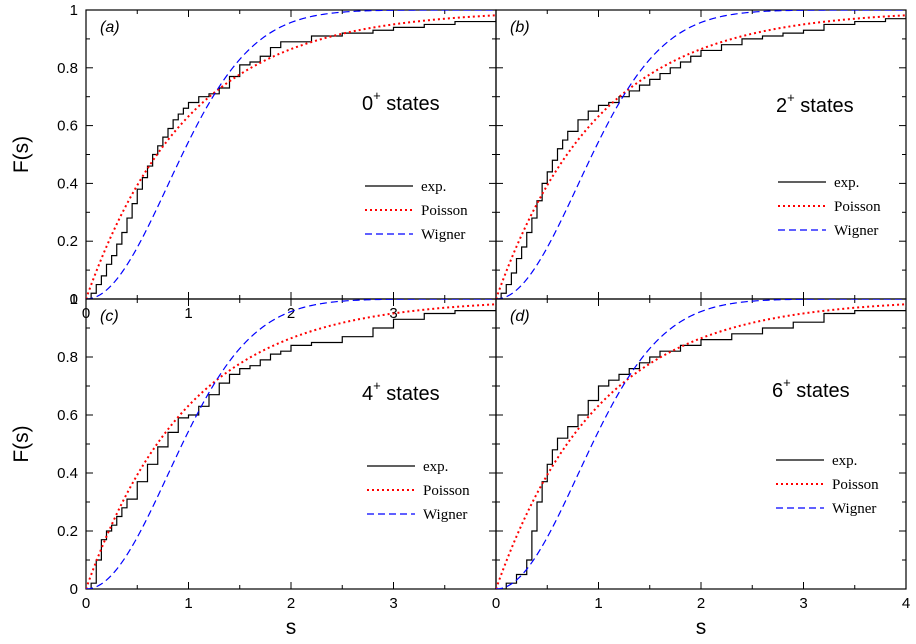 The height and width of the screenshot is (644, 916). What do you see at coordinates (110, 27) in the screenshot?
I see `panel-label: (a)` at bounding box center [110, 27].